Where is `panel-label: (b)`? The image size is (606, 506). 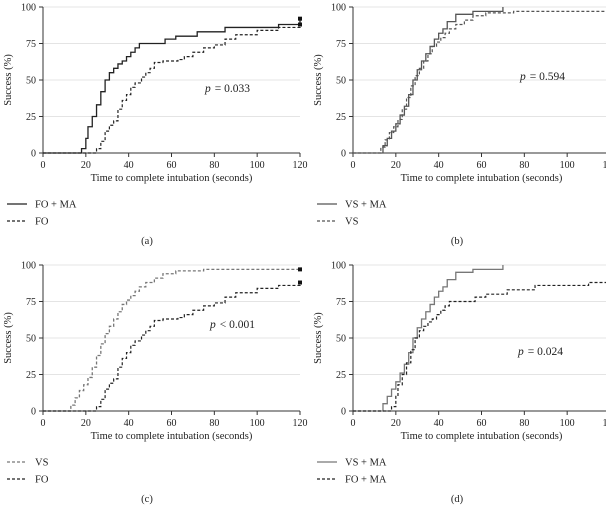
panel-label: (b) is located at coordinates (457, 241).